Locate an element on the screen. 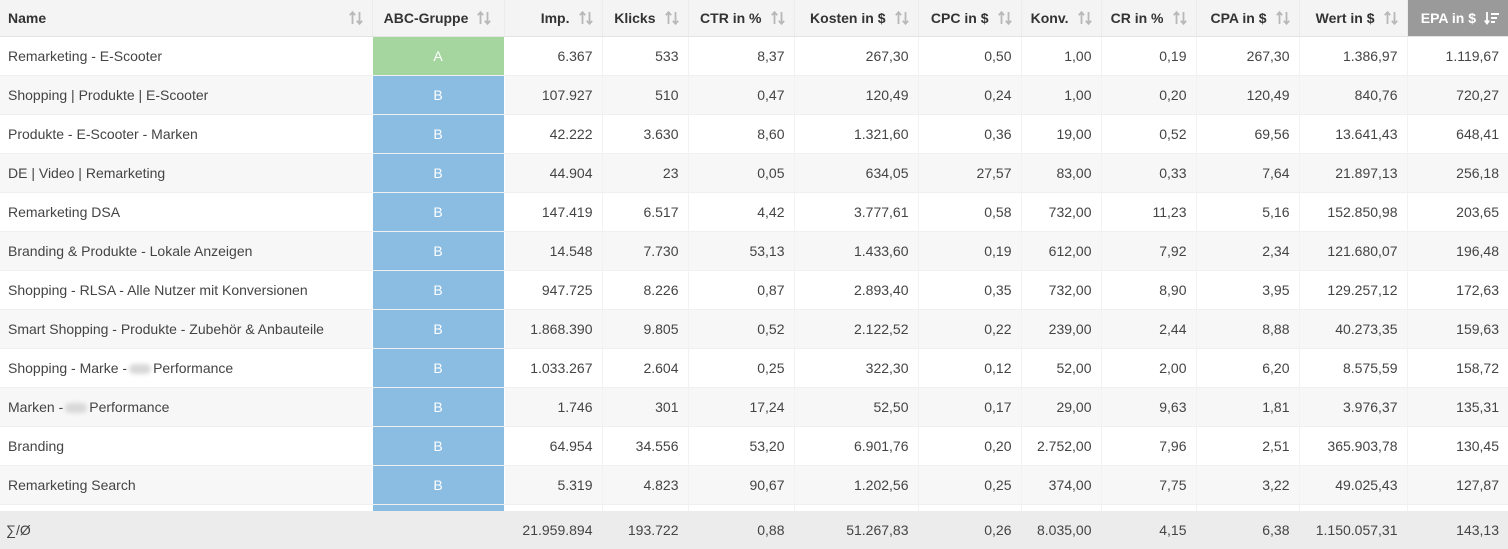  cell-cr: 2,00 is located at coordinates (1148, 368).